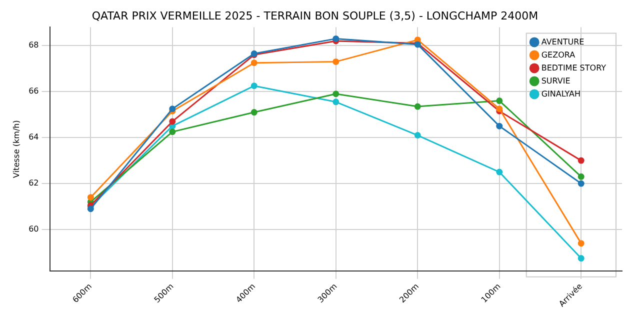 The image size is (640, 320). What do you see at coordinates (16, 149) in the screenshot?
I see `y-axis-title: Vitesse (km/h)` at bounding box center [16, 149].